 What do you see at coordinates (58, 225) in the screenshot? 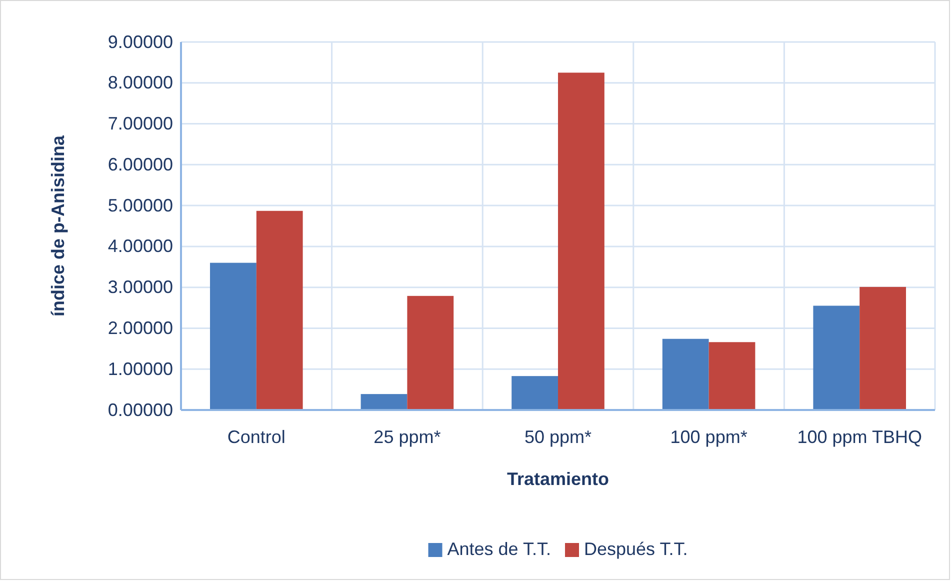
I see `y-axis-title: índice de p-Anisidina` at bounding box center [58, 225].